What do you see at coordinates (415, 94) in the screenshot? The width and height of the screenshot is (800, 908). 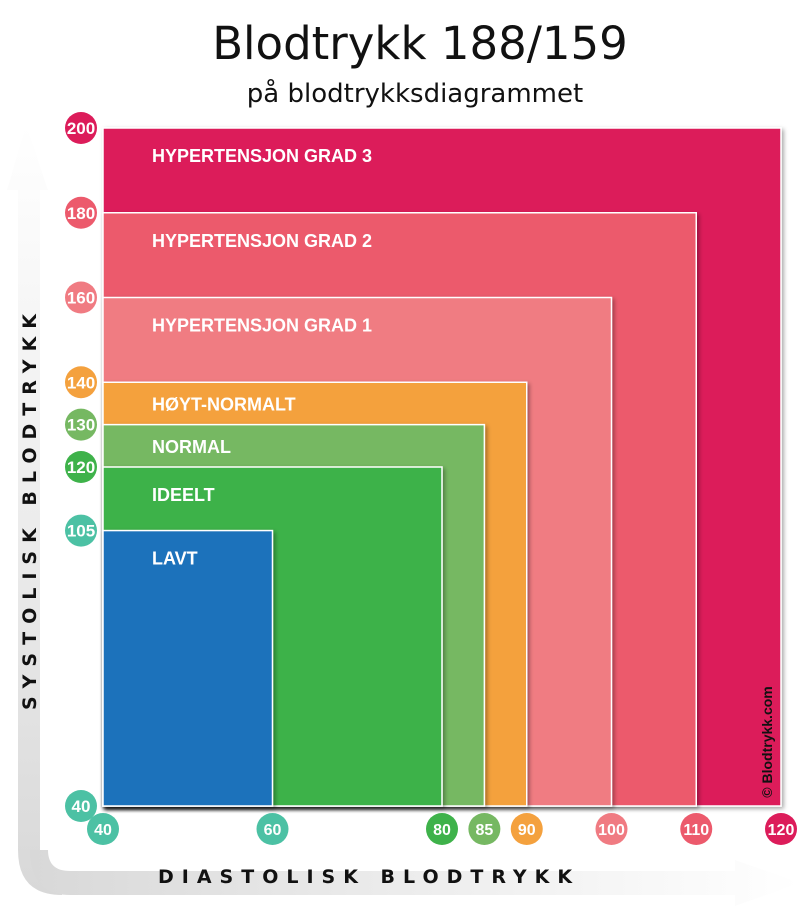 I see `chart-subtitle: på blodtrykksdiagrammet` at bounding box center [415, 94].